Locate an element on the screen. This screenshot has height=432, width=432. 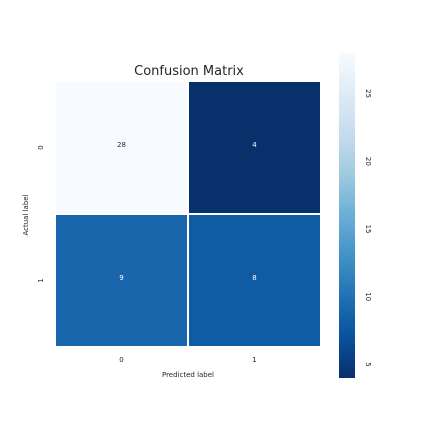
colorbar-tick-label: 20 is located at coordinates (368, 161).